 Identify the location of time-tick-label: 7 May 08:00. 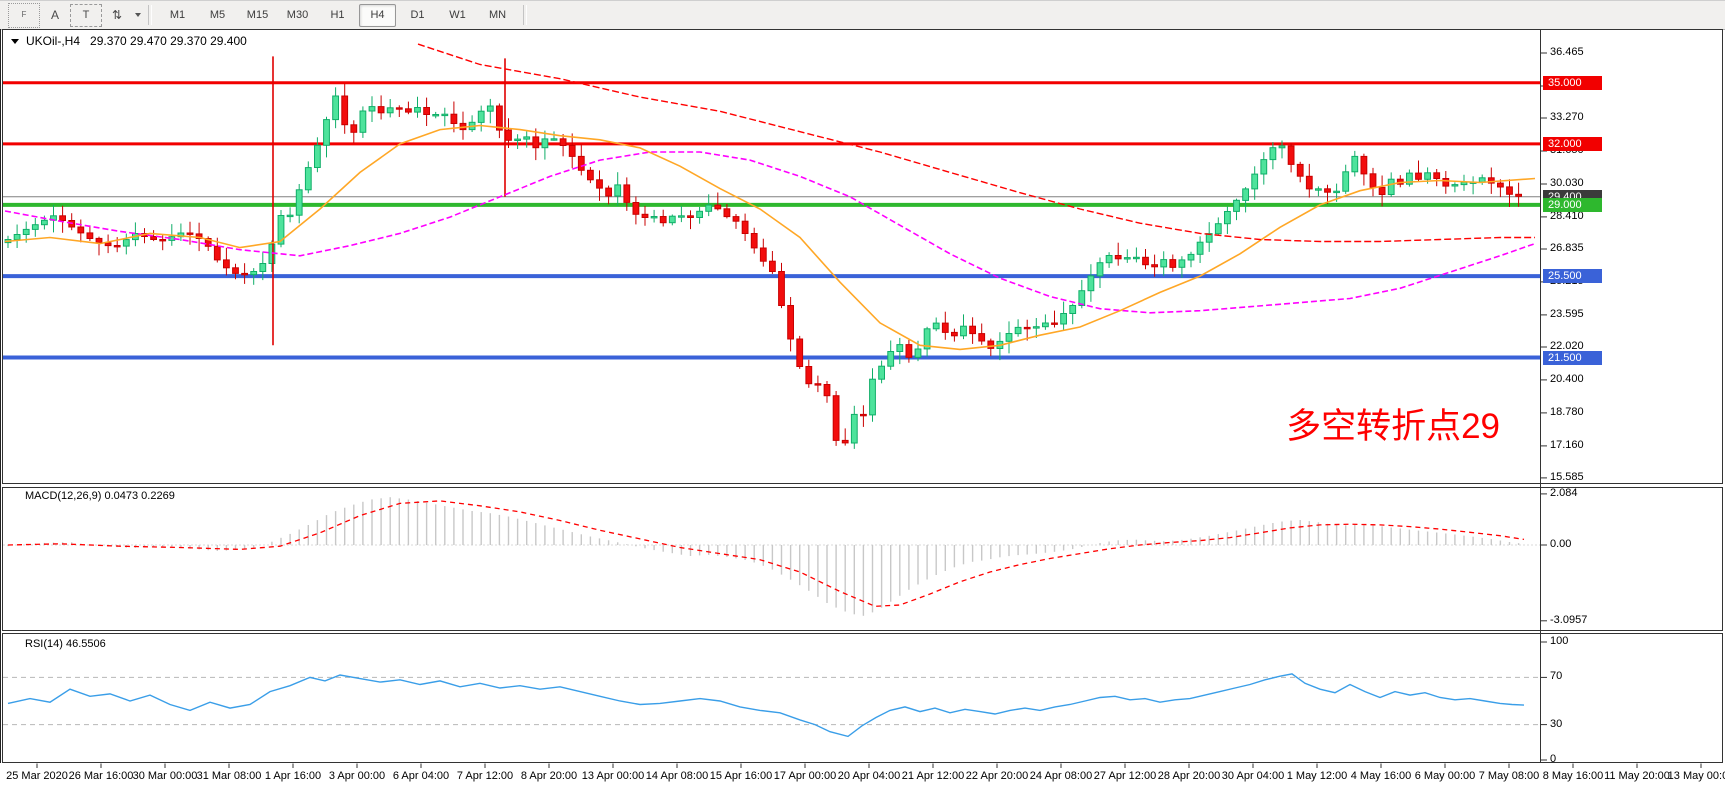
(1509, 776).